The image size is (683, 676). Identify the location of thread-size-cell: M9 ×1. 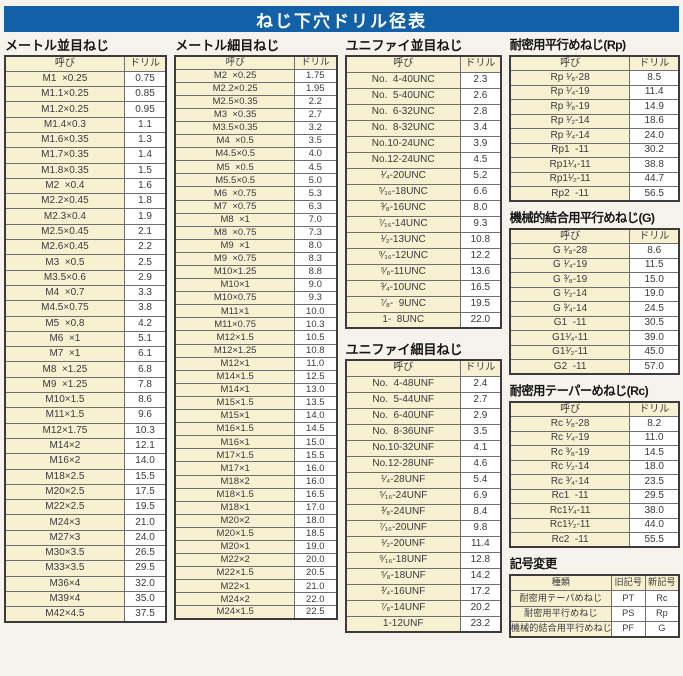
(235, 245).